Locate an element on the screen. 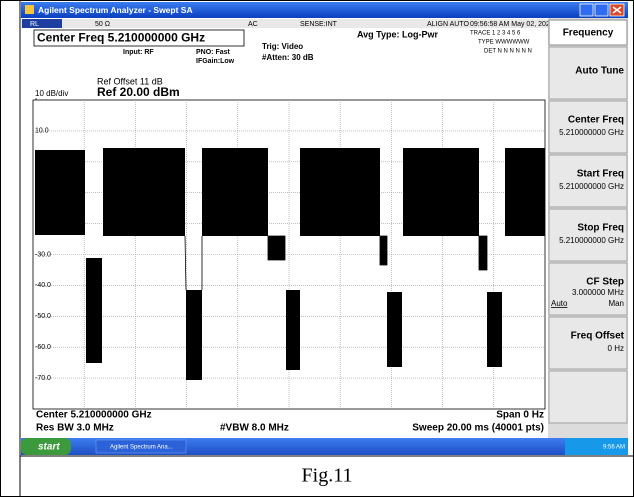 The width and height of the screenshot is (634, 497). window-title: Agilent Spectrum Analyzer - Swept SA is located at coordinates (115, 10).